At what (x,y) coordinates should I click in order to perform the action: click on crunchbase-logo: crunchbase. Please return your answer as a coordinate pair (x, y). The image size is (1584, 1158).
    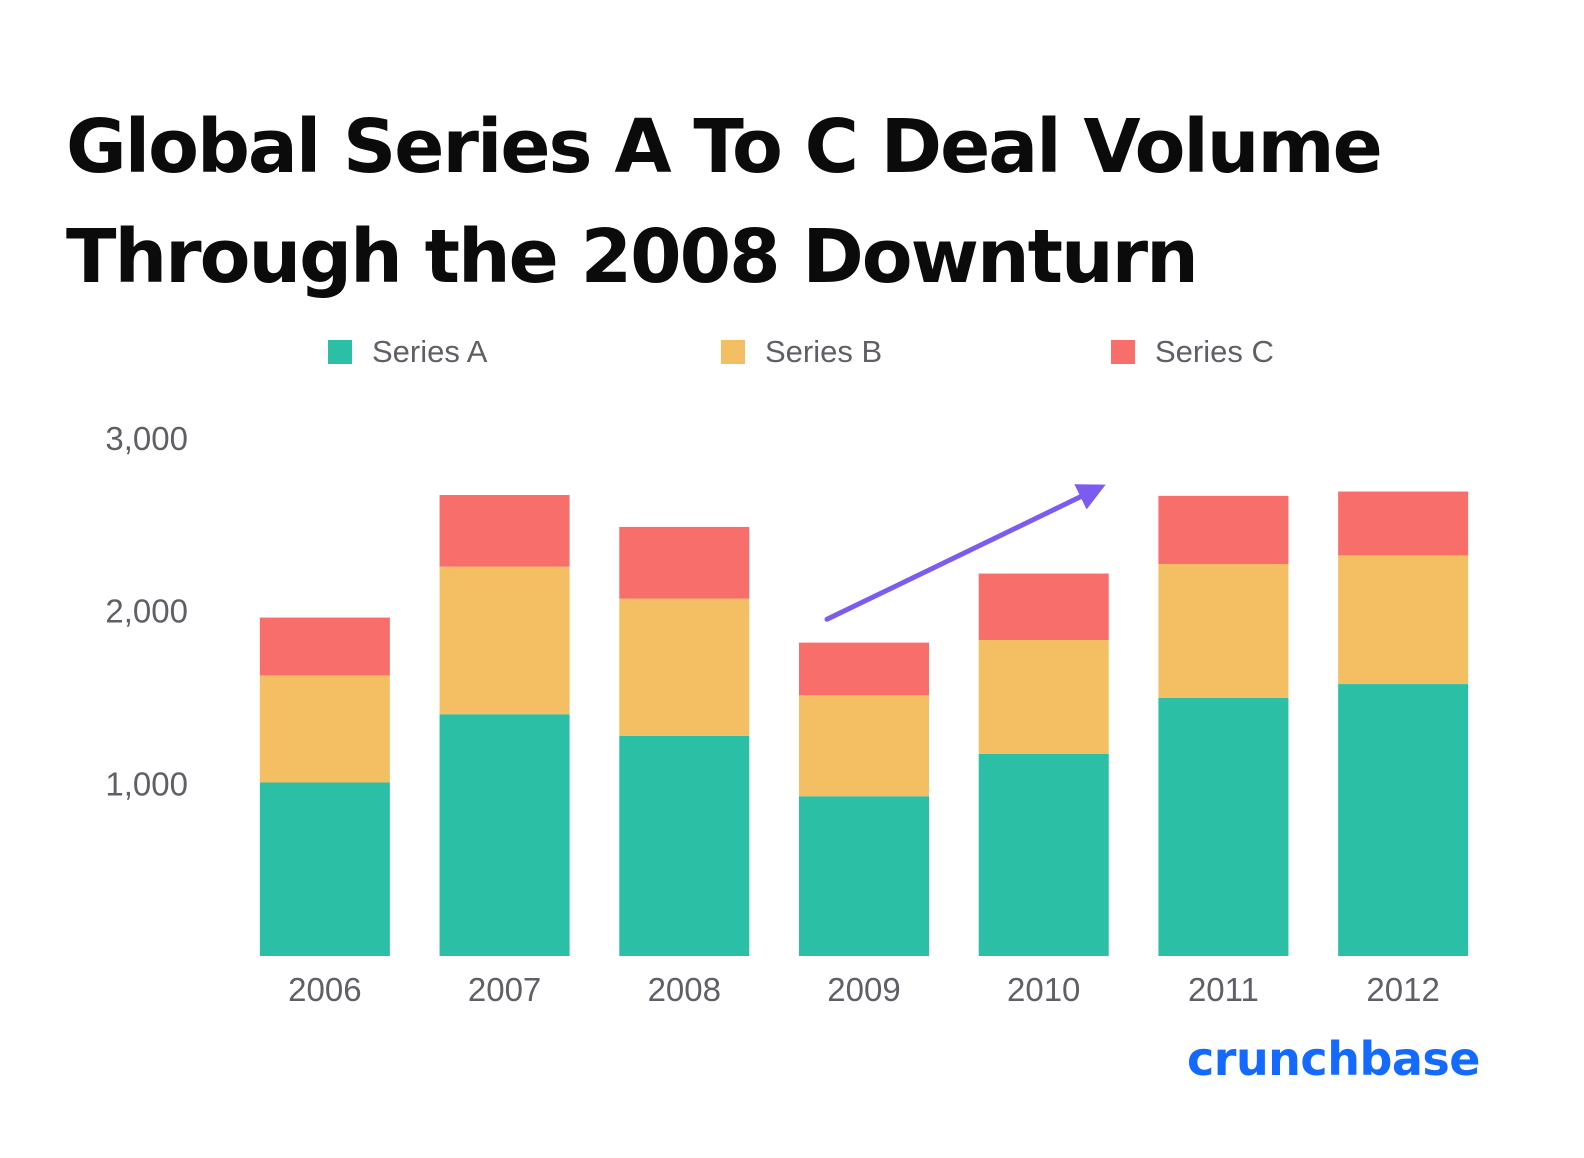
    Looking at the image, I should click on (1333, 1059).